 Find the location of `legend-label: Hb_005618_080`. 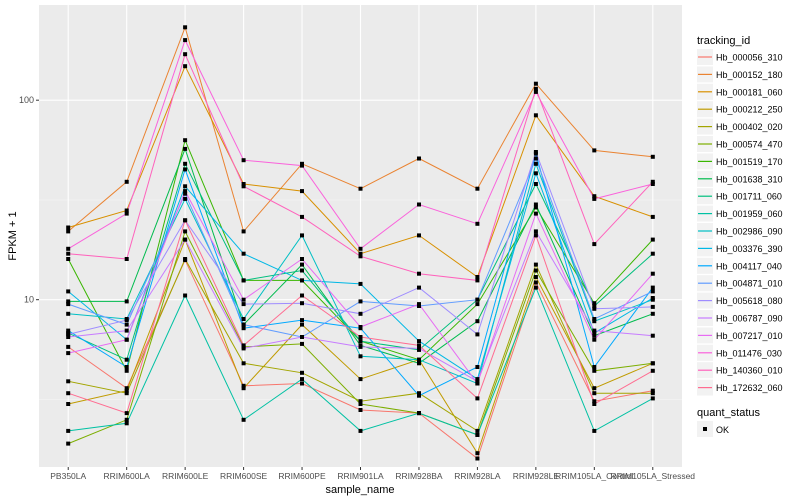

legend-label: Hb_005618_080 is located at coordinates (749, 301).